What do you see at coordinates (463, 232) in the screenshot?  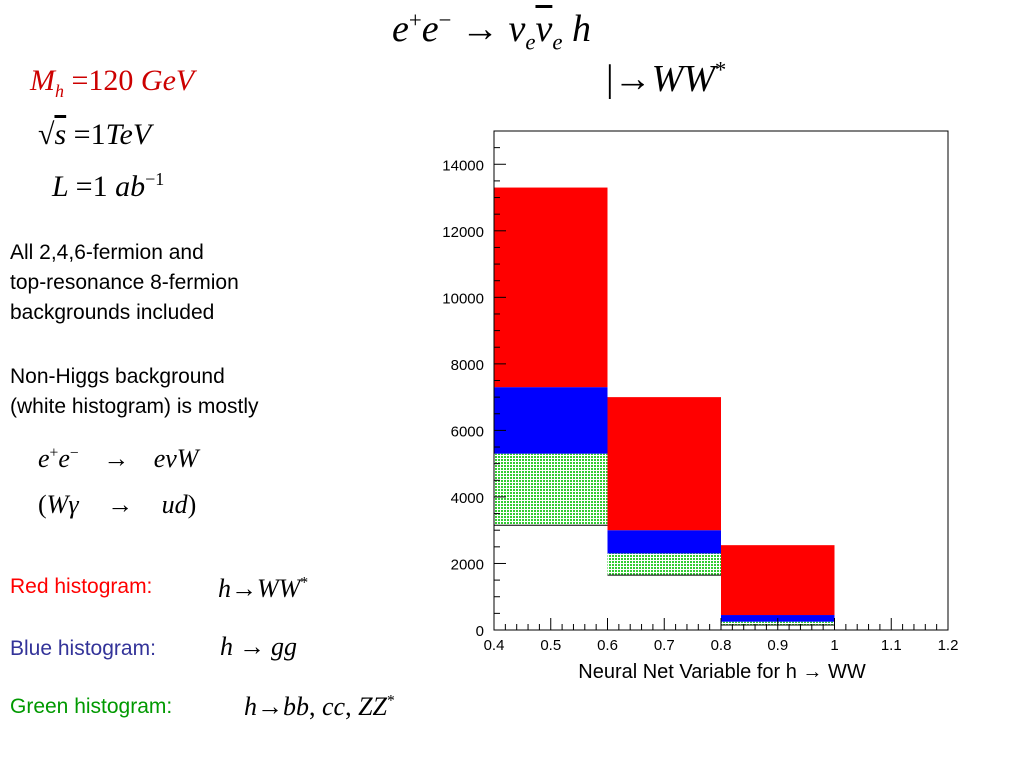 I see `y-tick-label: 12000` at bounding box center [463, 232].